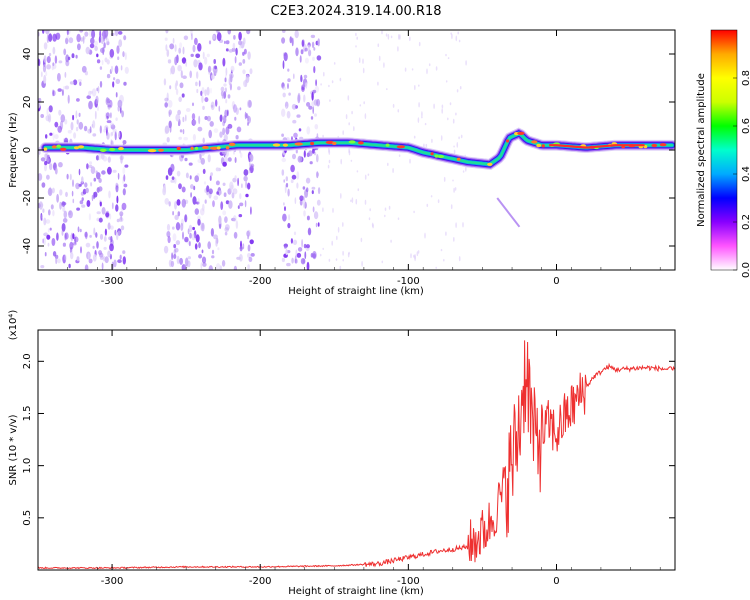 This screenshot has height=600, width=750. Describe the element at coordinates (285, 145) in the screenshot. I see `ridge-hotspot` at that location.